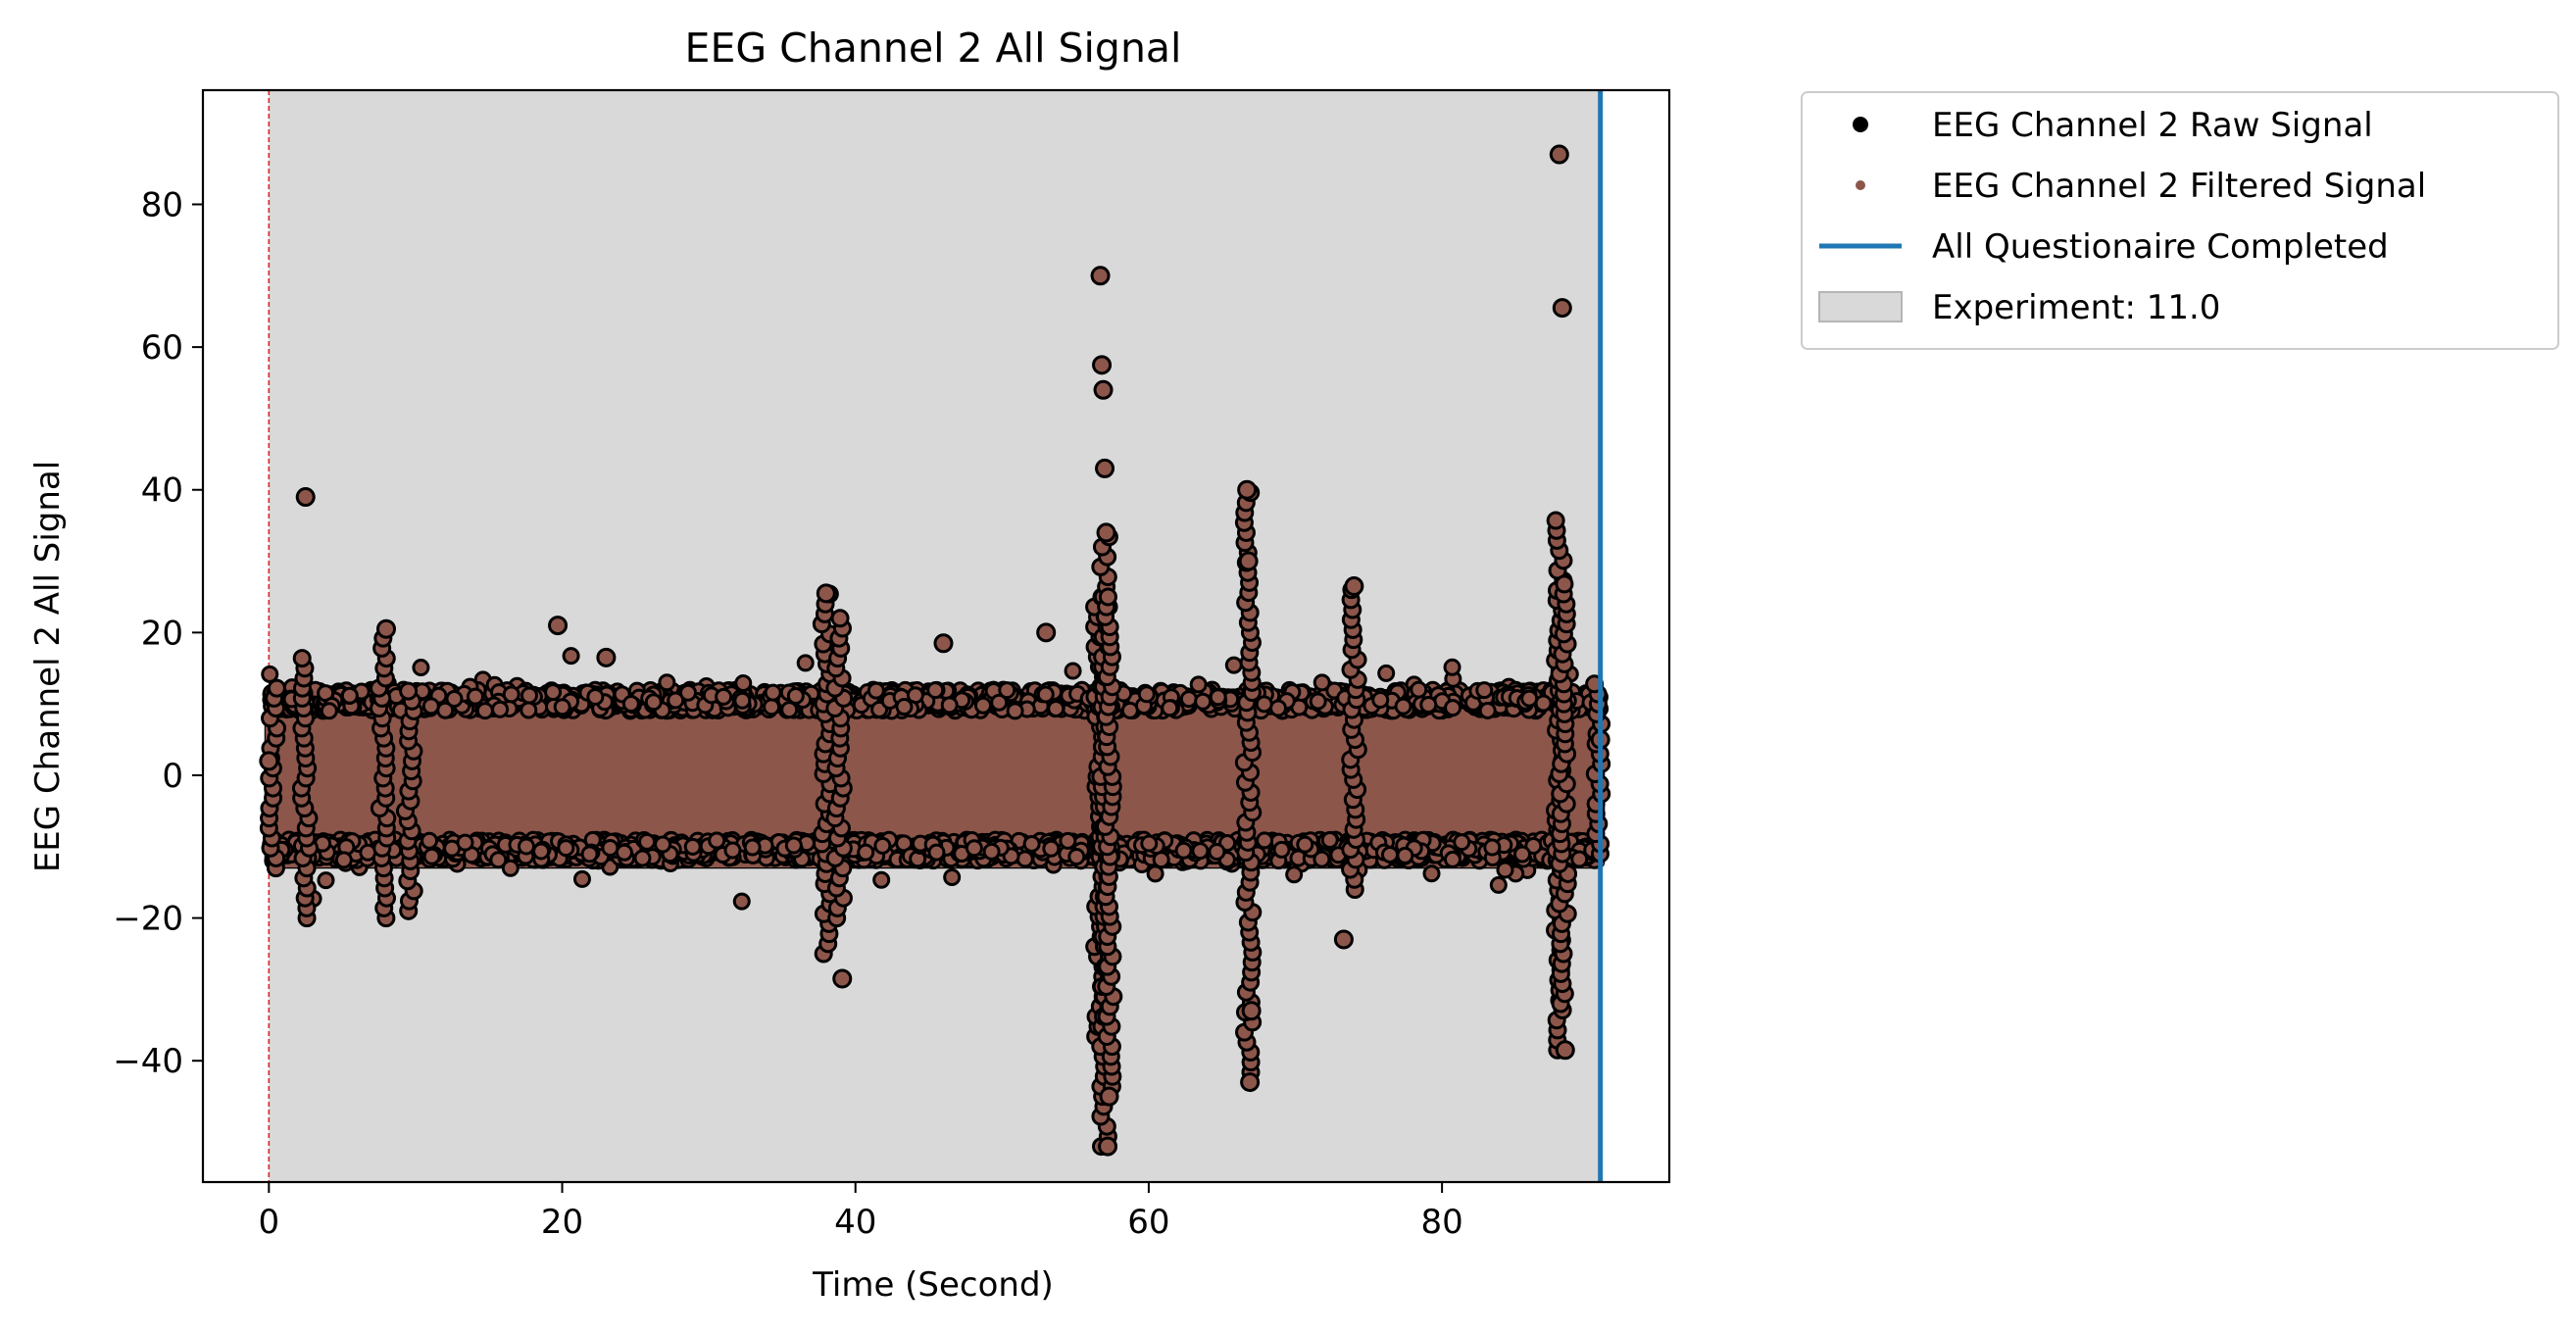 Image resolution: width=2576 pixels, height=1334 pixels. I want to click on y-tick-label: −40, so click(148, 1061).